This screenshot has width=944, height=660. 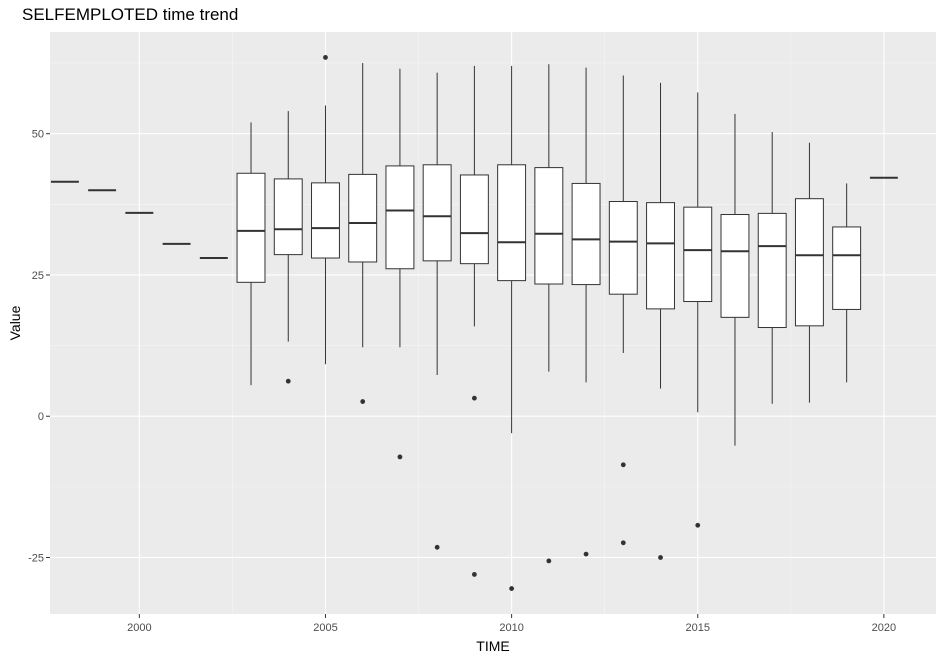 I want to click on box-2007, so click(x=400, y=264).